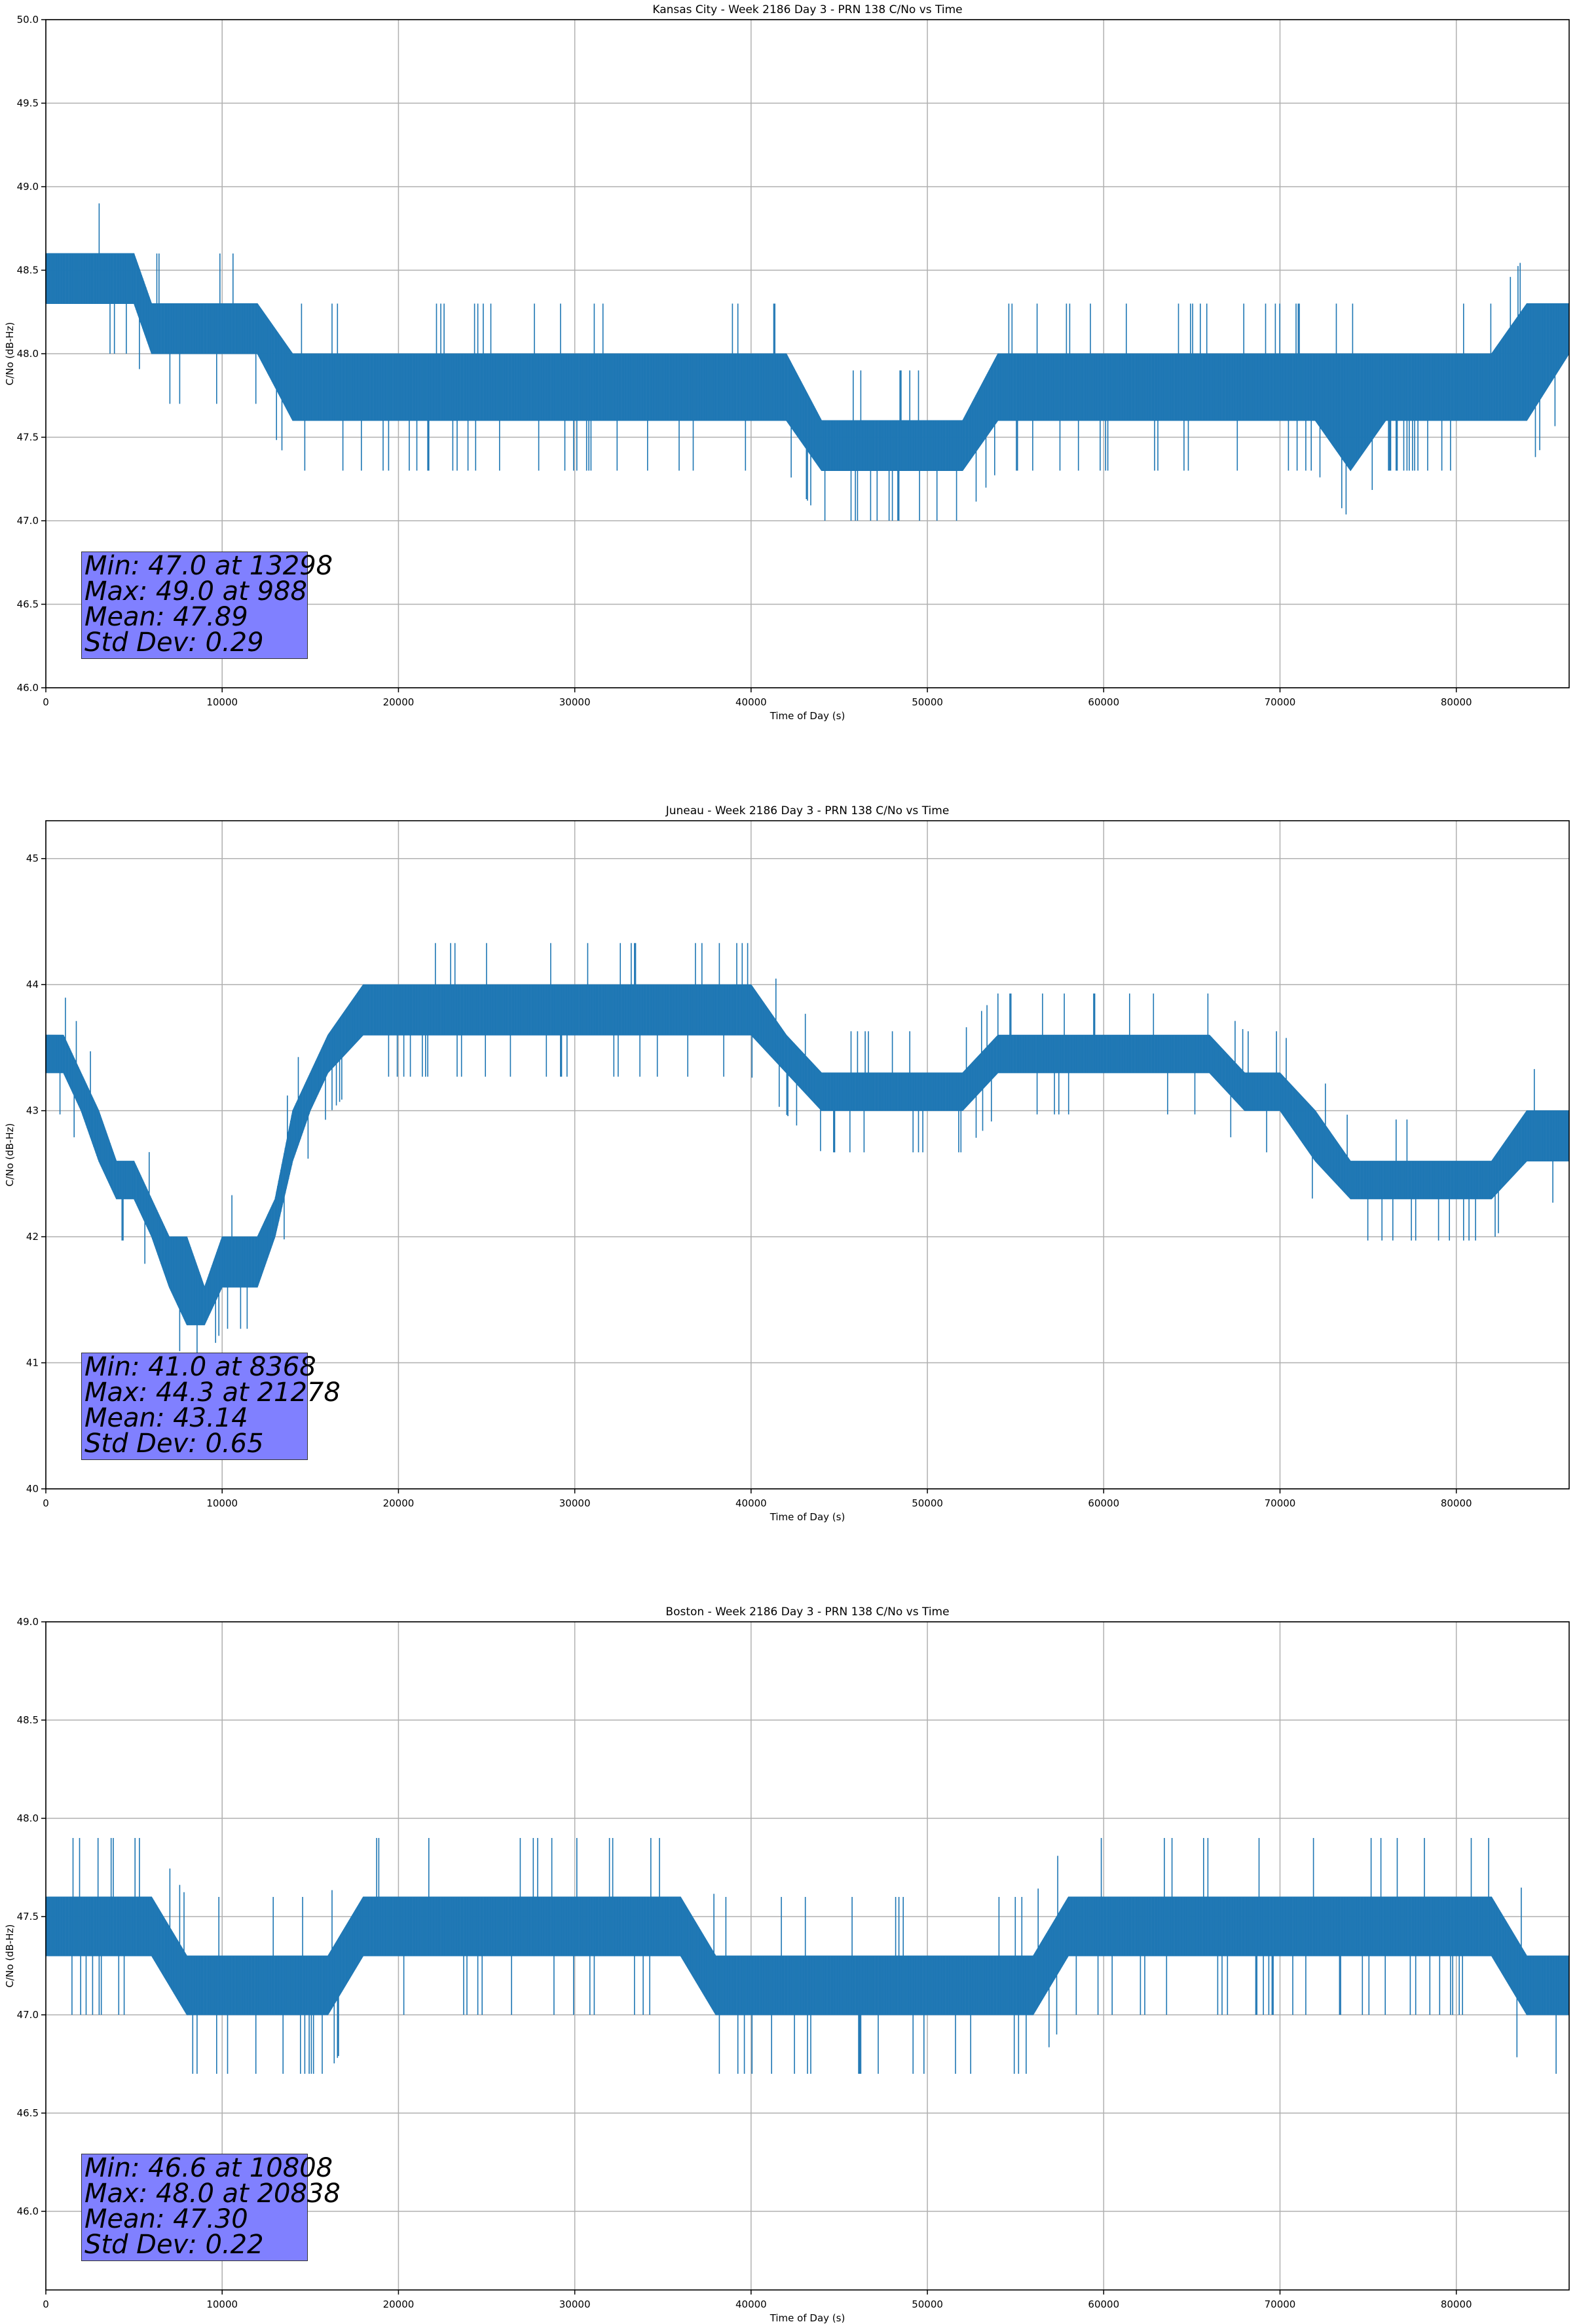 The image size is (1577, 2324). Describe the element at coordinates (212, 1393) in the screenshot. I see `stats-line: Max: 44.3 at 21278` at that location.